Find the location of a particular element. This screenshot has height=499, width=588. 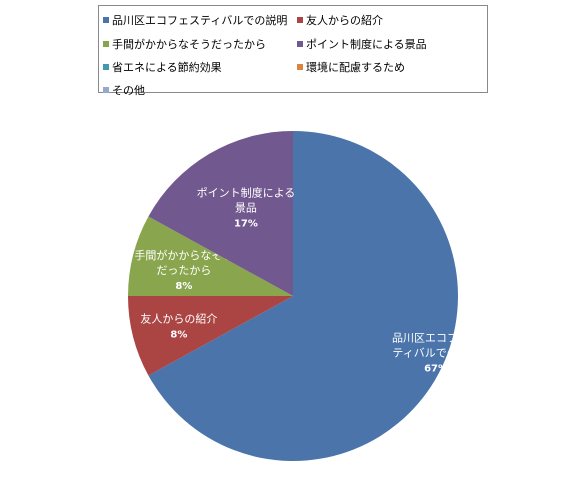

legend-label: ポイント制度による景品 is located at coordinates (366, 44).